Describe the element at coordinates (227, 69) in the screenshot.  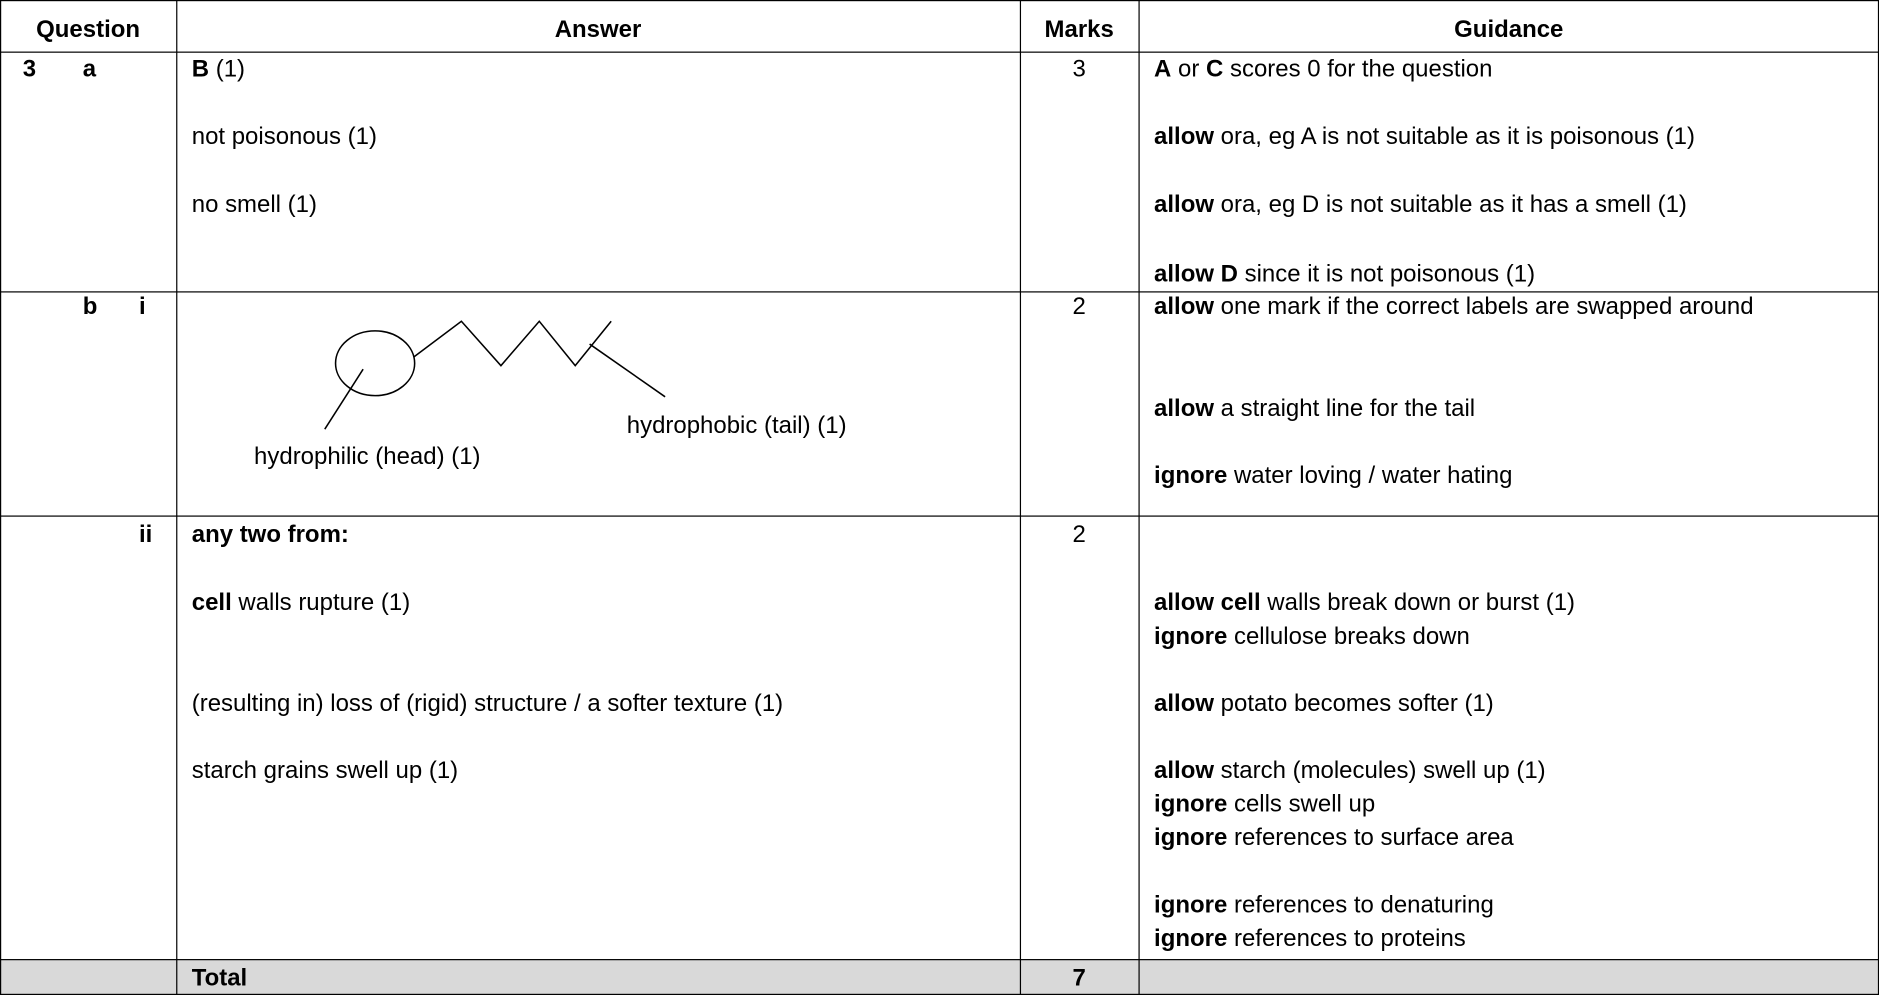
I see `text-run: (1)` at that location.